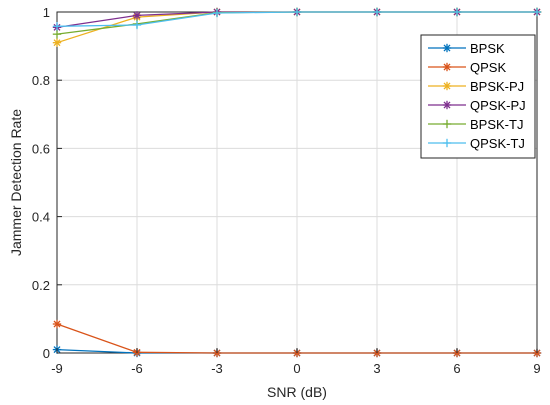 The width and height of the screenshot is (550, 405). Describe the element at coordinates (497, 143) in the screenshot. I see `legend-label: QPSK-TJ` at that location.